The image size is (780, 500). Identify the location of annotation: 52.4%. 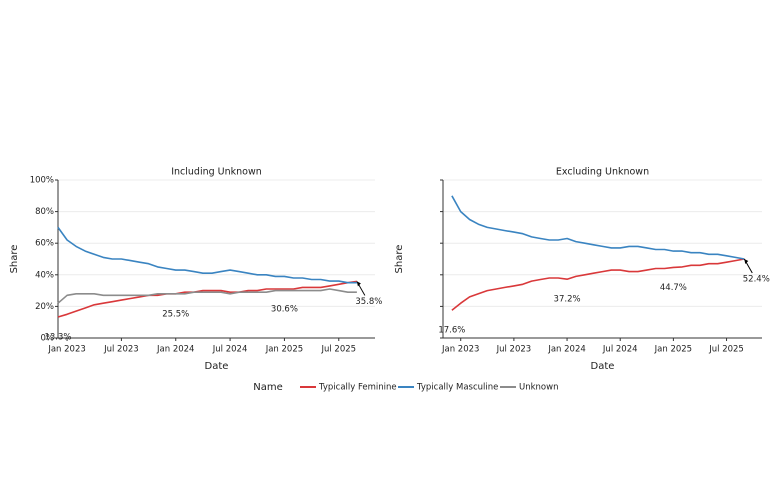
(756, 280).